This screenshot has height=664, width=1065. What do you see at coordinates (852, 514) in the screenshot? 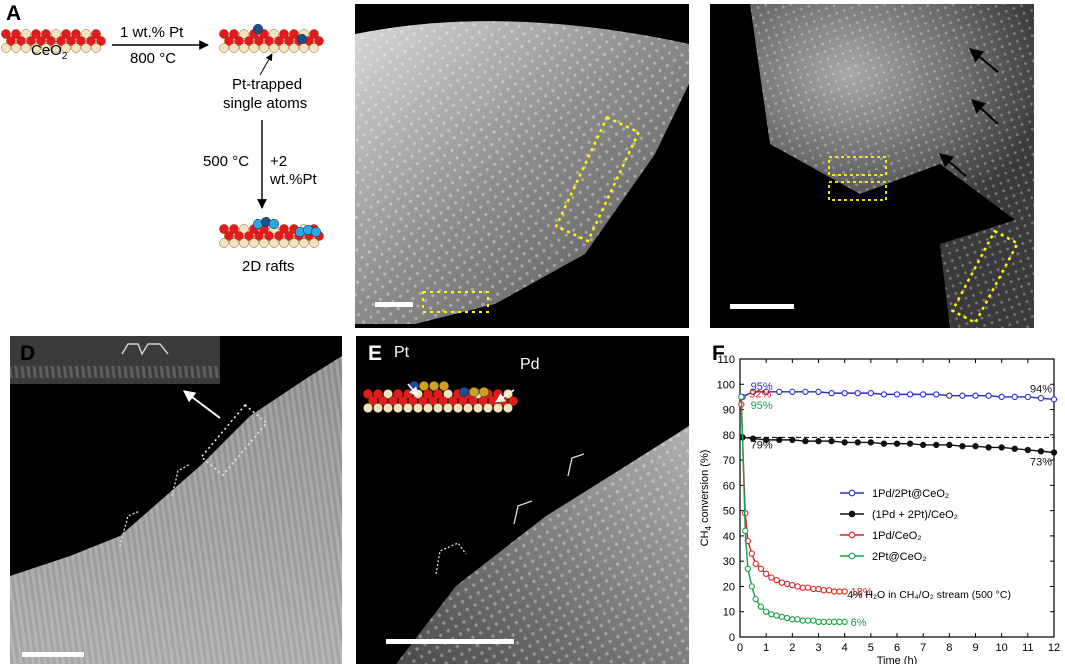
I see `legend-swatch-marker` at bounding box center [852, 514].